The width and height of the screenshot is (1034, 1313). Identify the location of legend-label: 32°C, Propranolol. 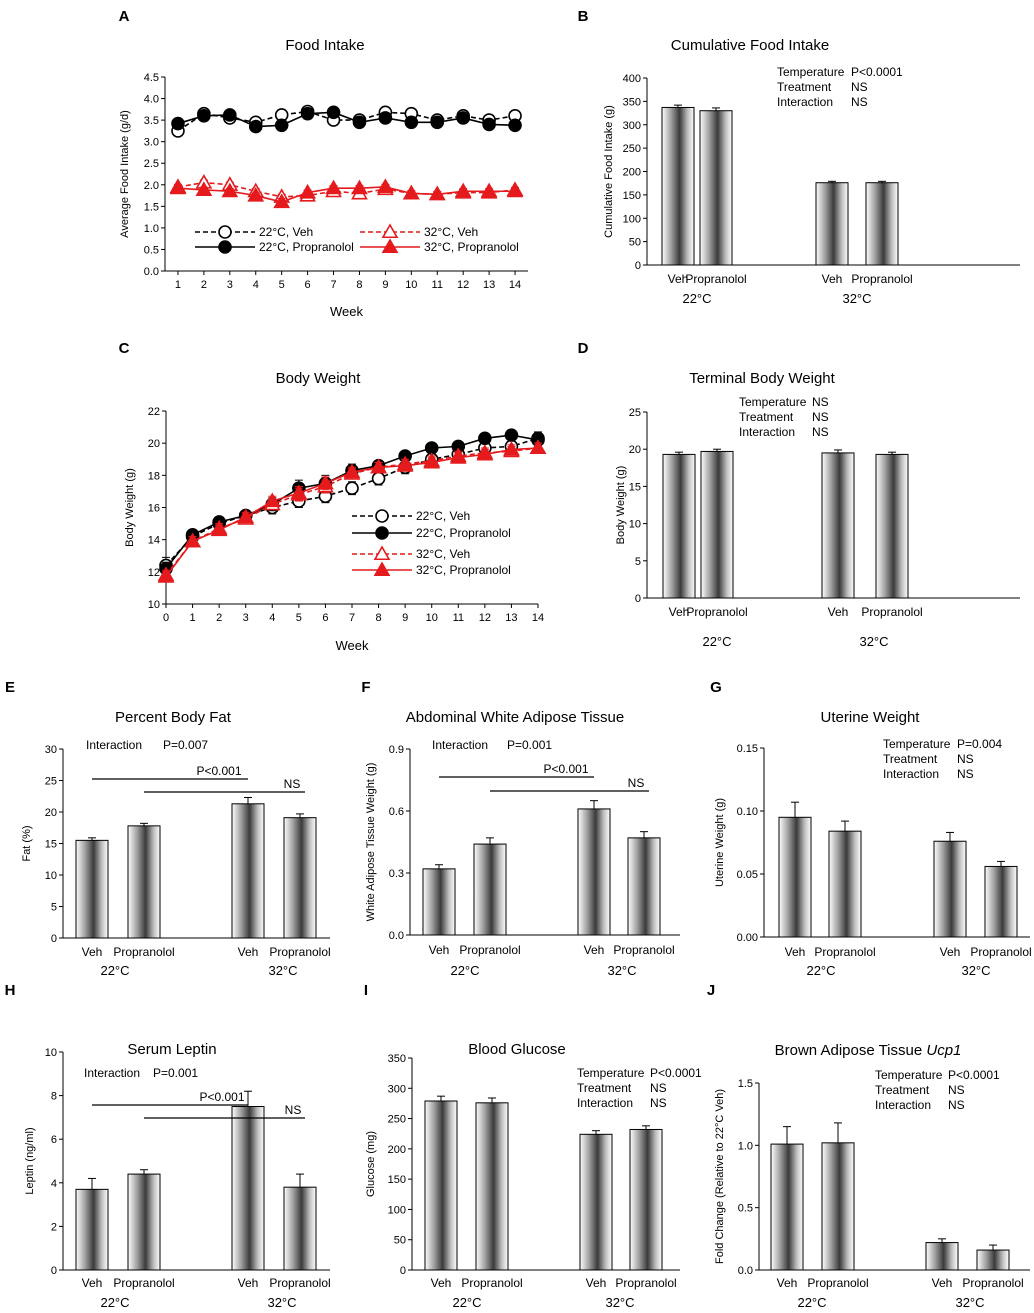
(471, 247).